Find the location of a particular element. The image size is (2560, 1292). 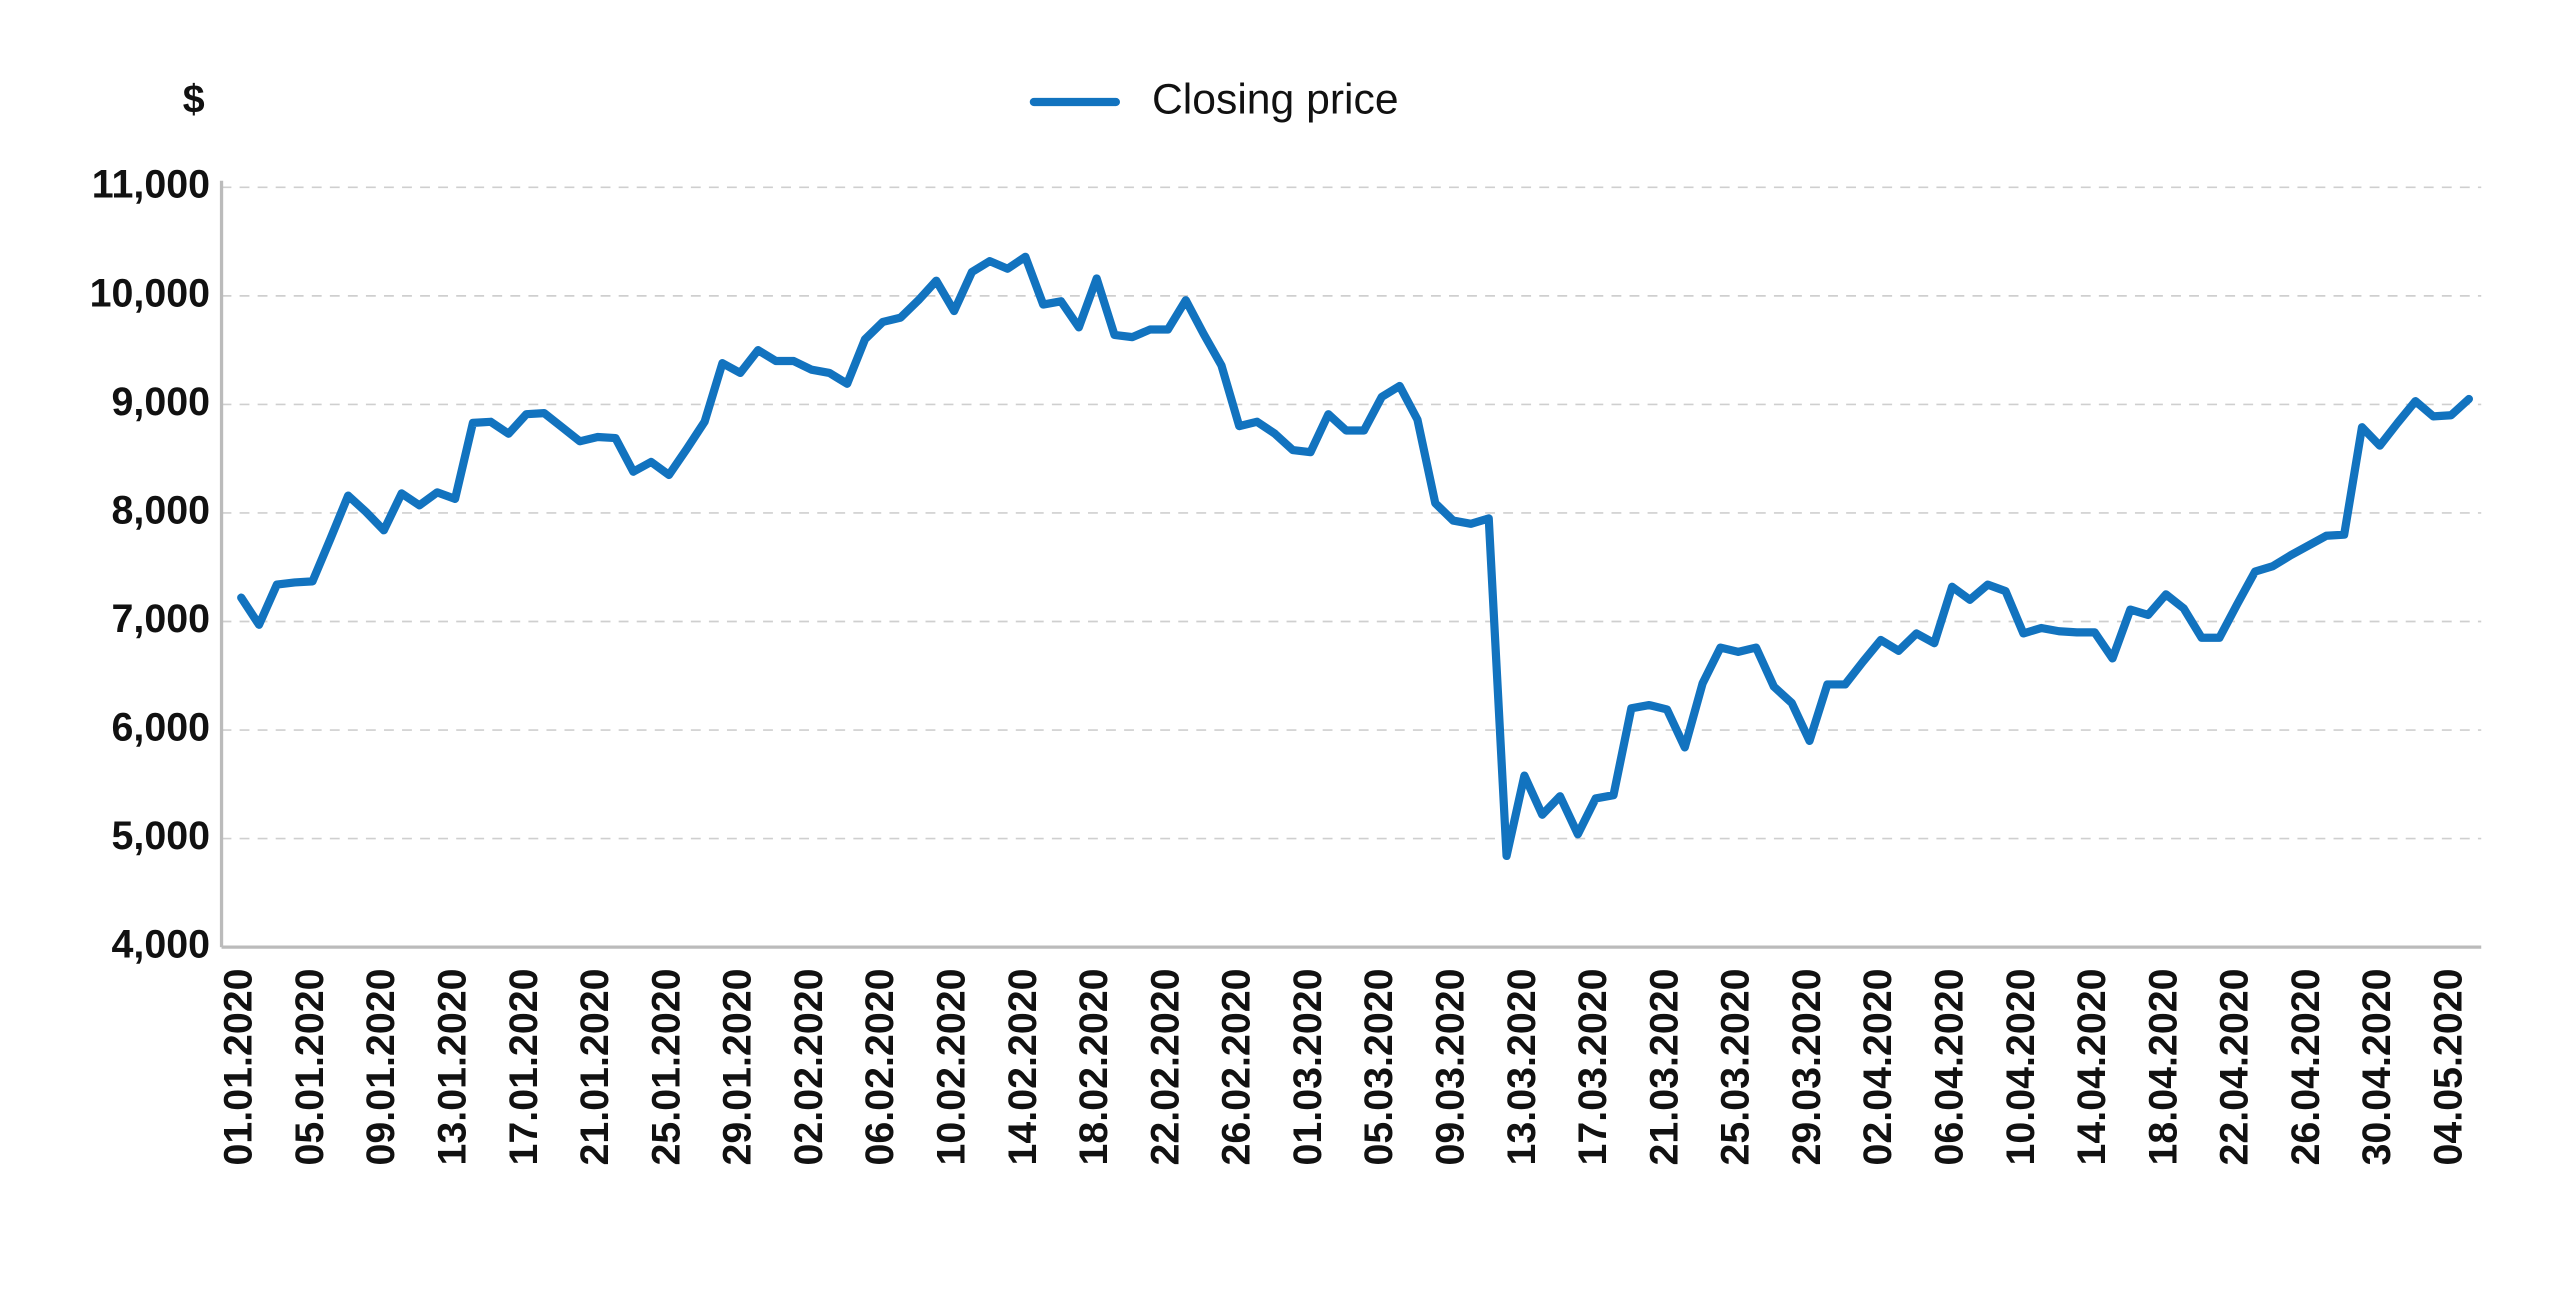

x-tick-label: 02.02.2020 is located at coordinates (809, 1066).